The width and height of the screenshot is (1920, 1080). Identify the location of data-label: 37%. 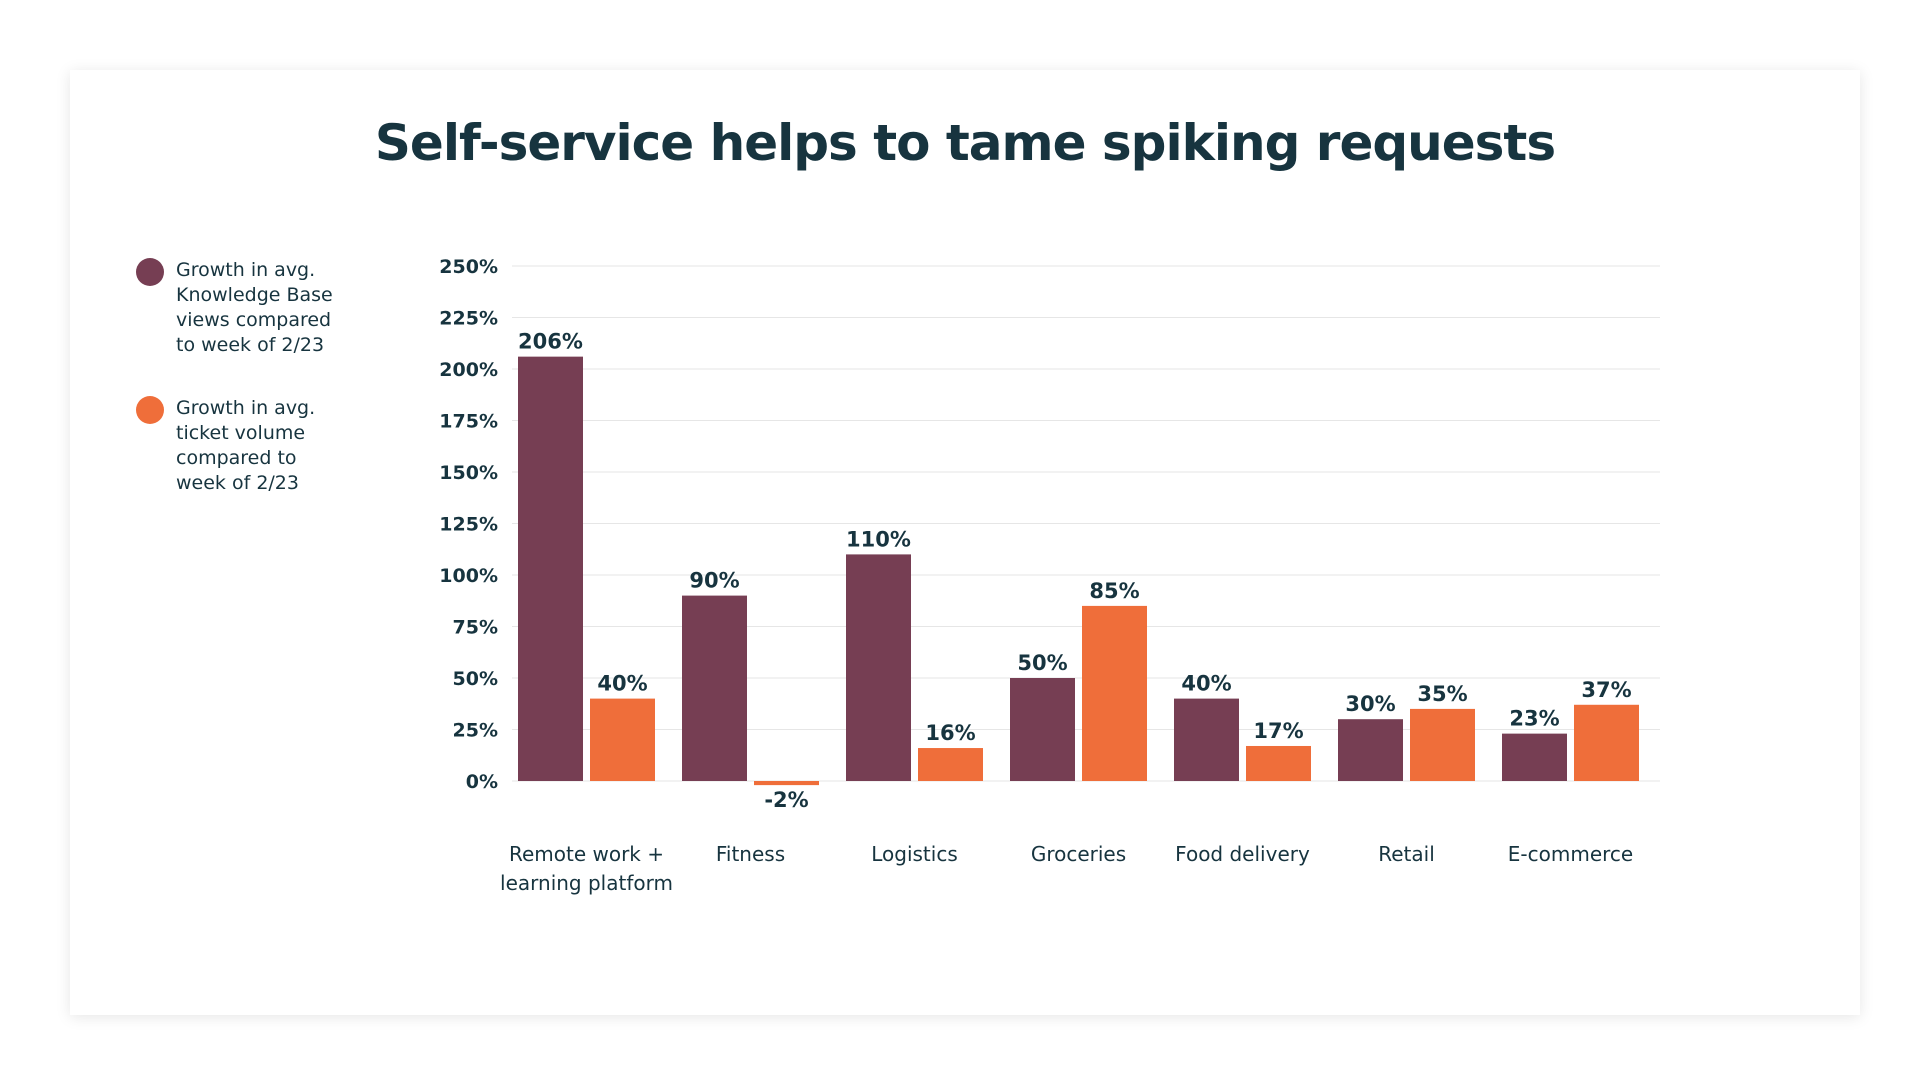
(1606, 690).